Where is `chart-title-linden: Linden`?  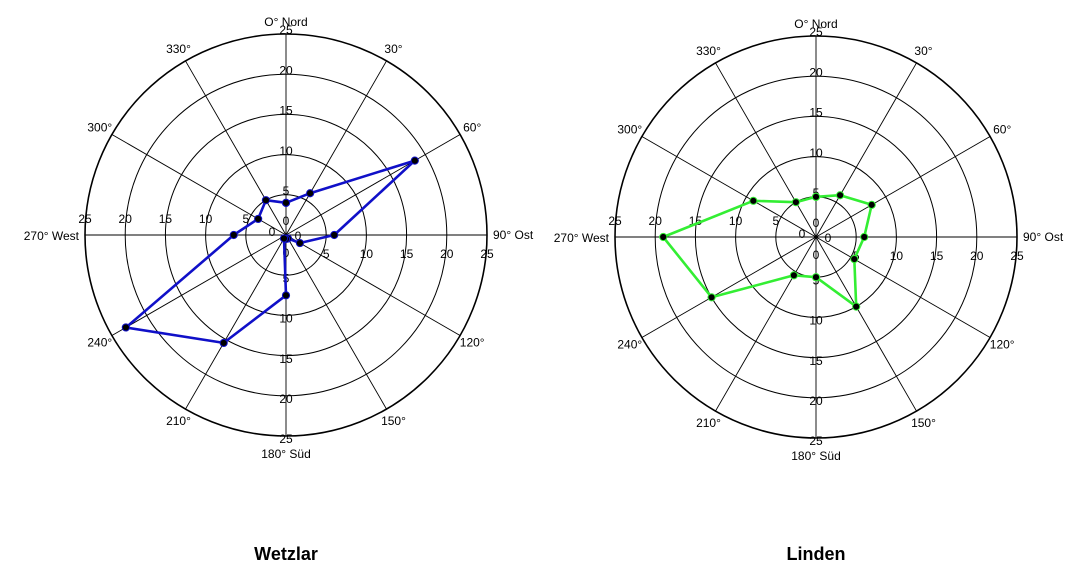
chart-title-linden: Linden is located at coordinates (816, 554).